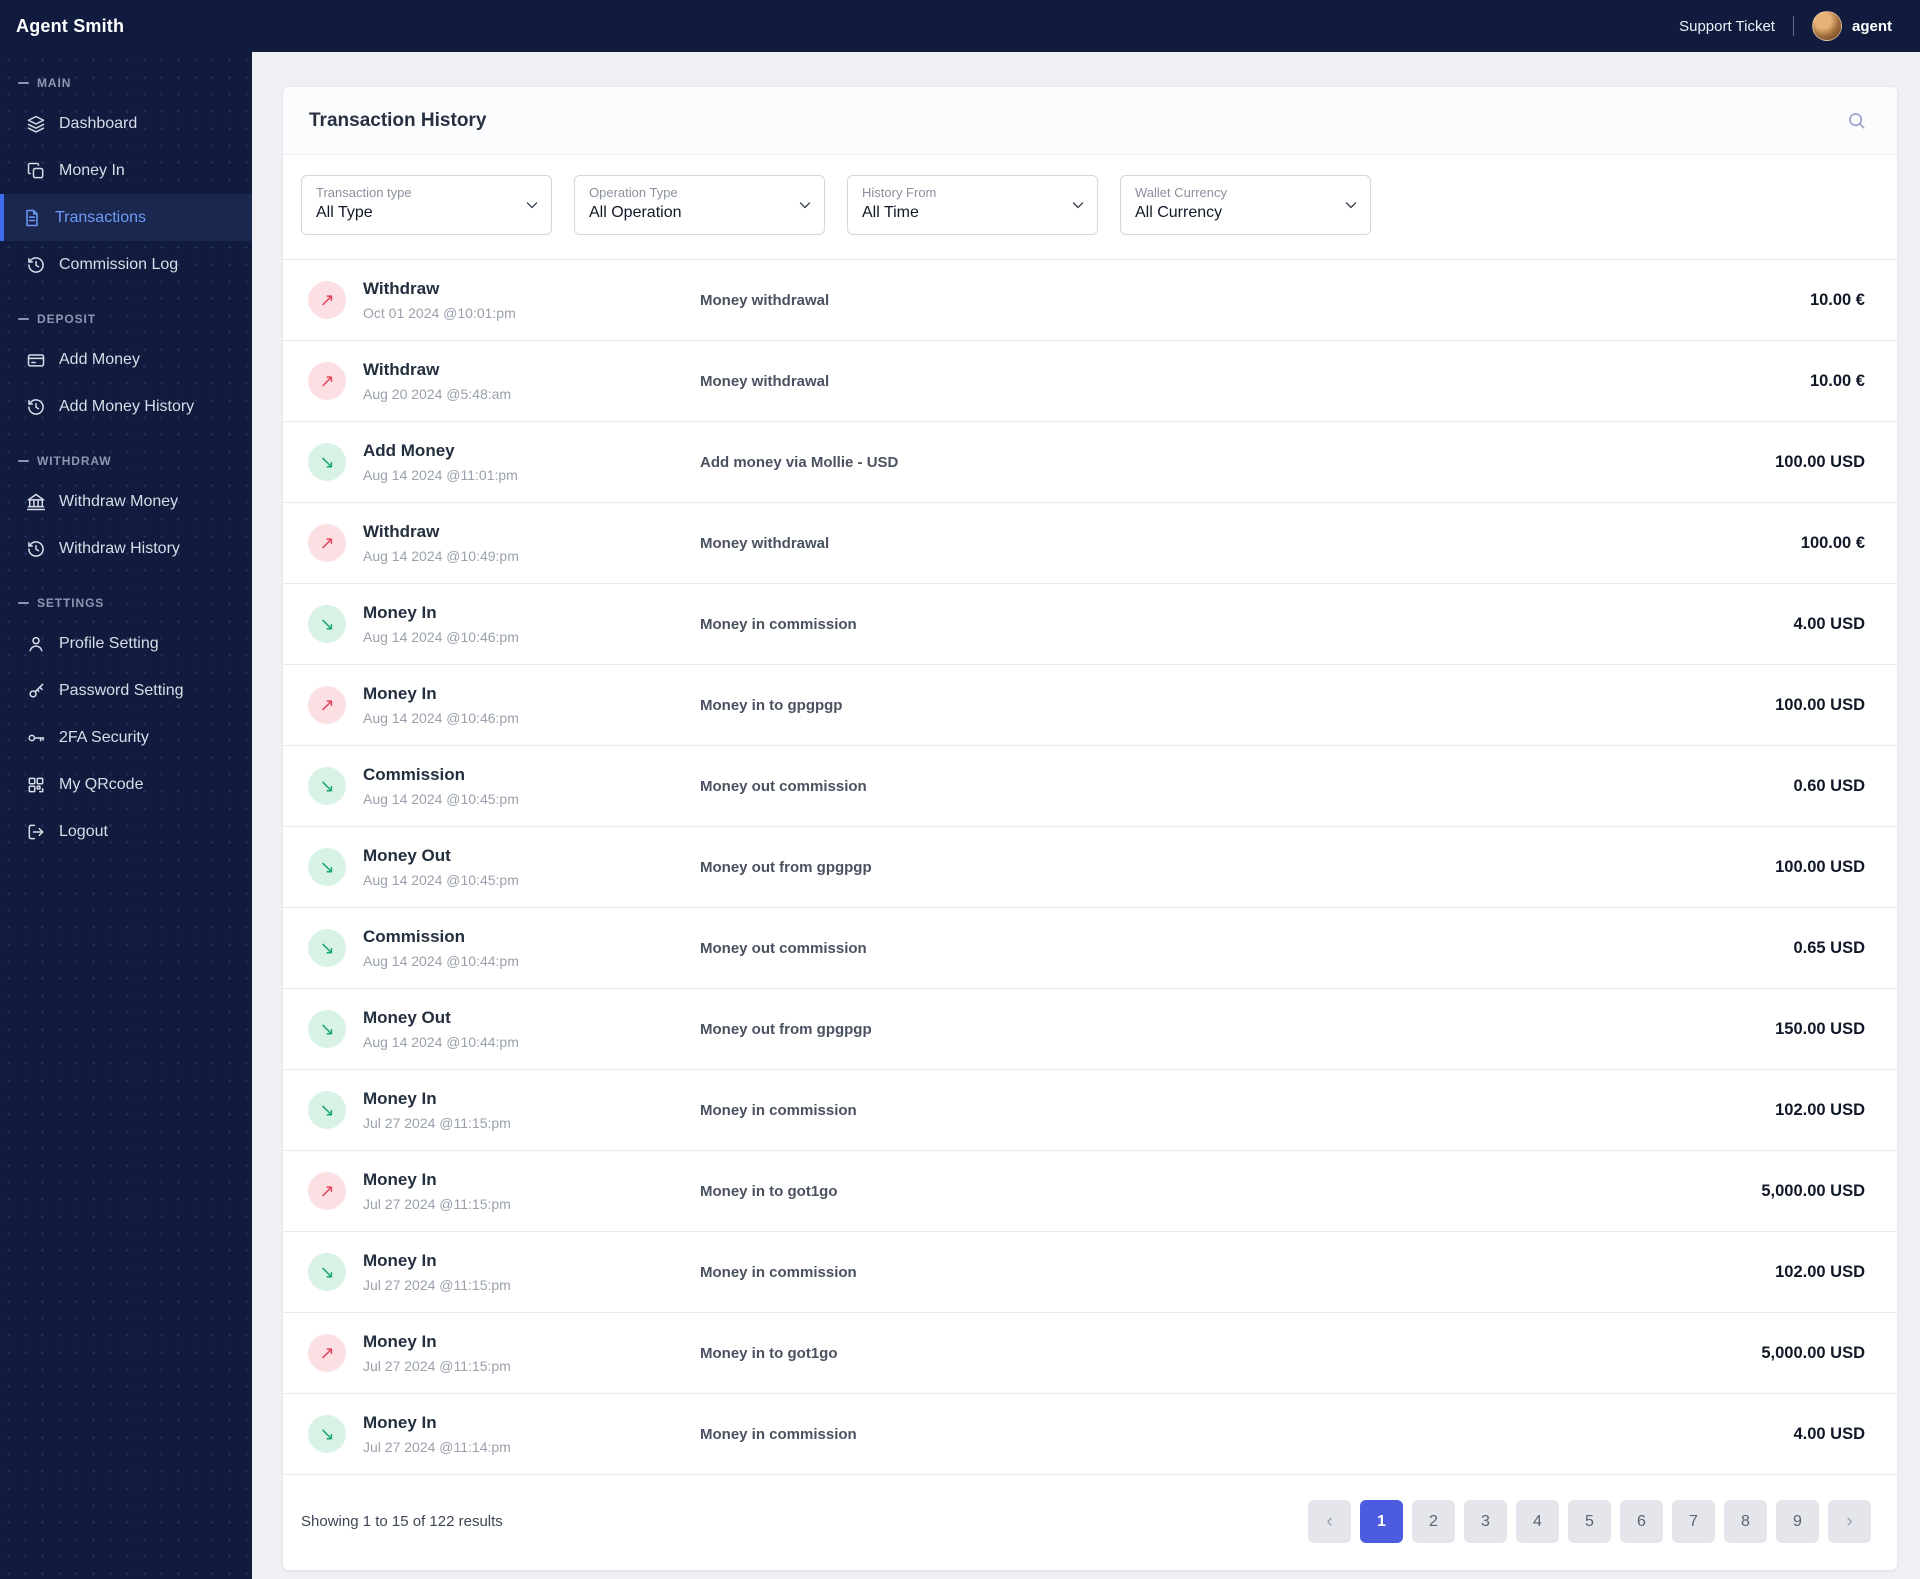 This screenshot has height=1579, width=1920. What do you see at coordinates (1433, 1521) in the screenshot?
I see `pagination-page-button: 2` at bounding box center [1433, 1521].